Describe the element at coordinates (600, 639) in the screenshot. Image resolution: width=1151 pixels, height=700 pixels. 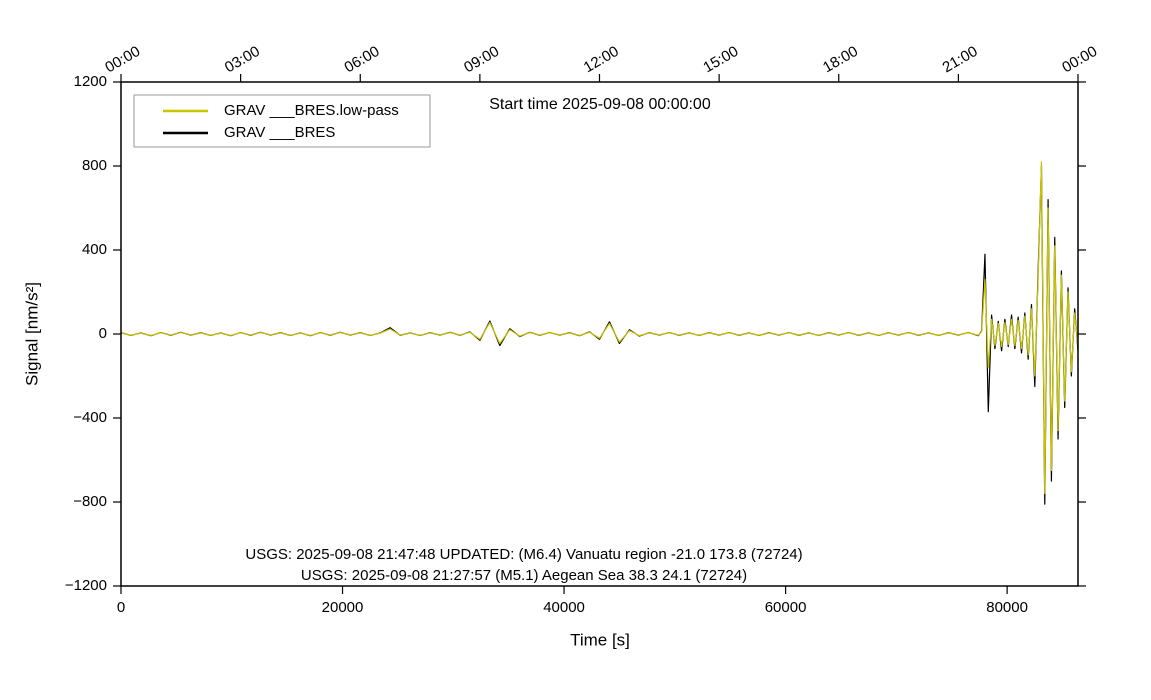
I see `x-axis-label: Time [s]` at that location.